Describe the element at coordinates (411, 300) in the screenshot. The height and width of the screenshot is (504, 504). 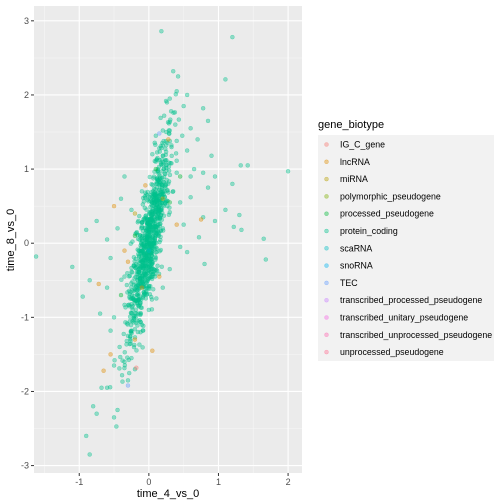
I see `legend-label: transcribed_processed_pseudogene` at that location.